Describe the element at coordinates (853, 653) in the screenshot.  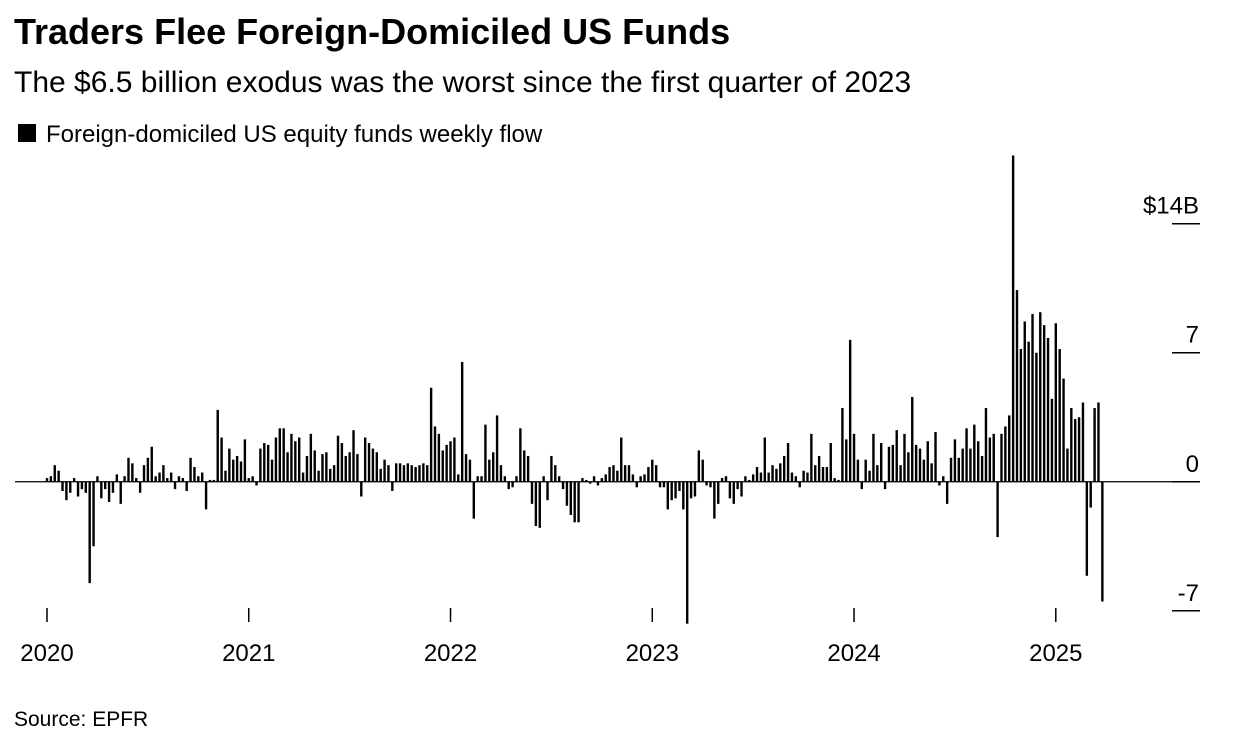
I see `x-tick-label: 2024` at that location.